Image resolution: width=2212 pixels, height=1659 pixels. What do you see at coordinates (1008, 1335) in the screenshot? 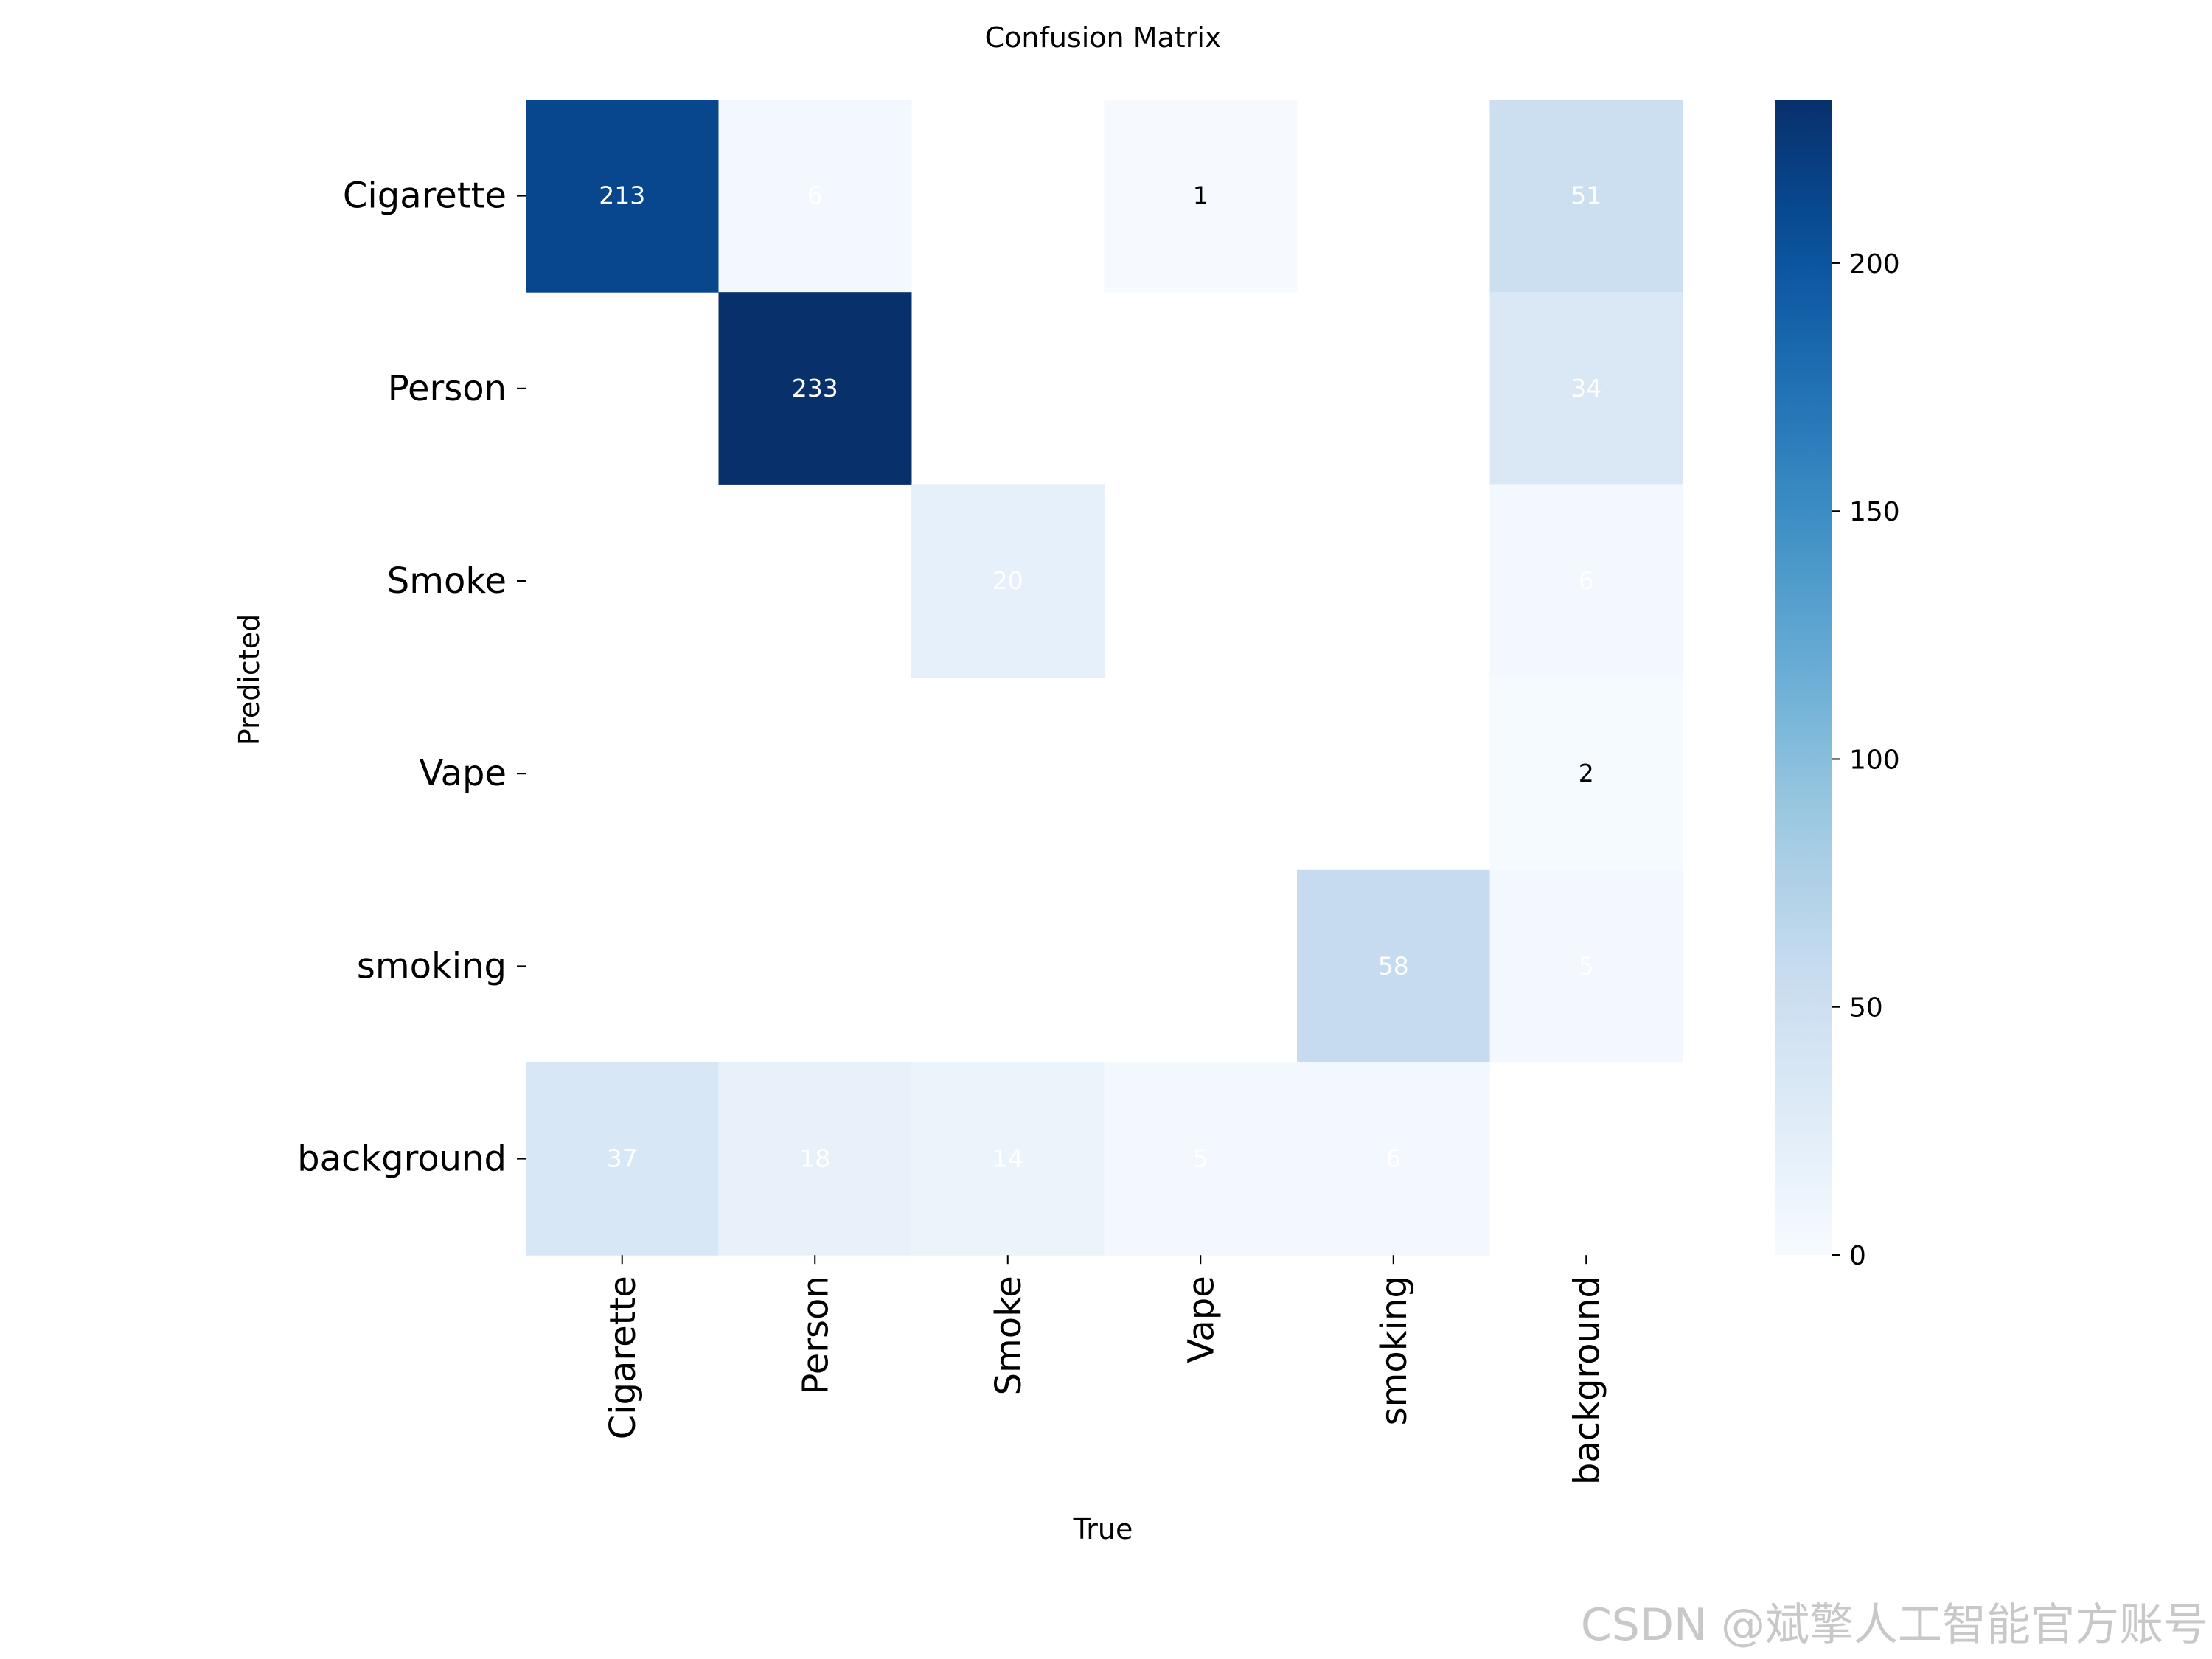
I see `x-tick-label: Smoke` at bounding box center [1008, 1335].